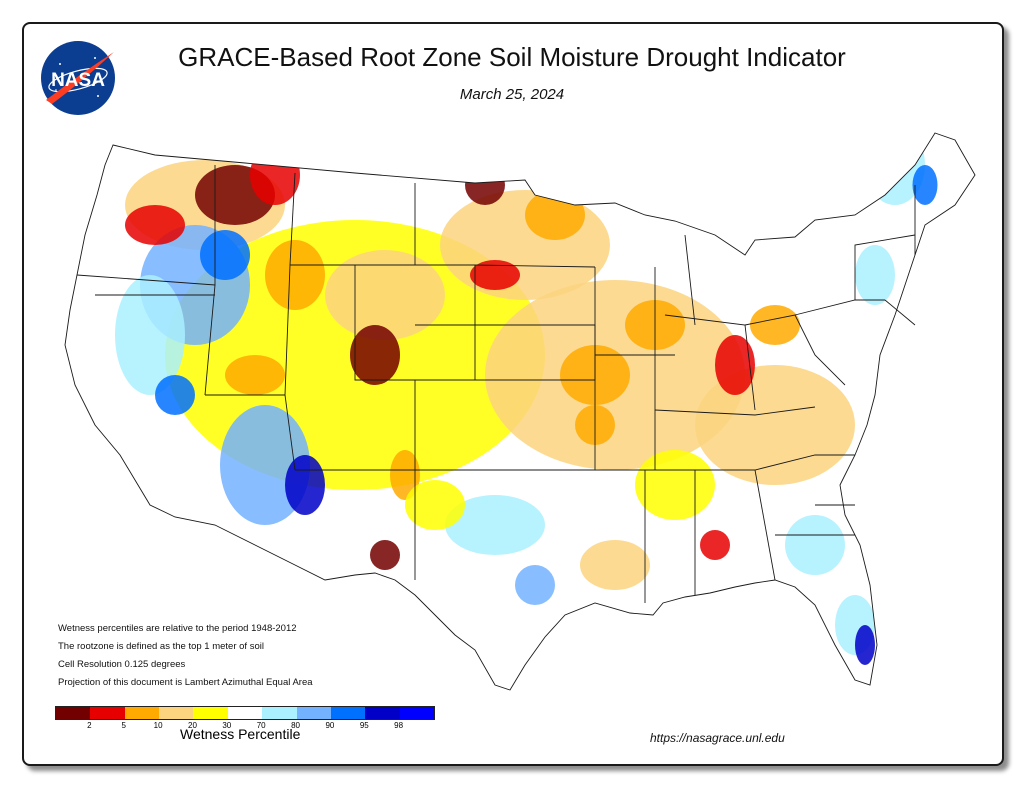  I want to click on legend-tick-label: 70, so click(261, 725).